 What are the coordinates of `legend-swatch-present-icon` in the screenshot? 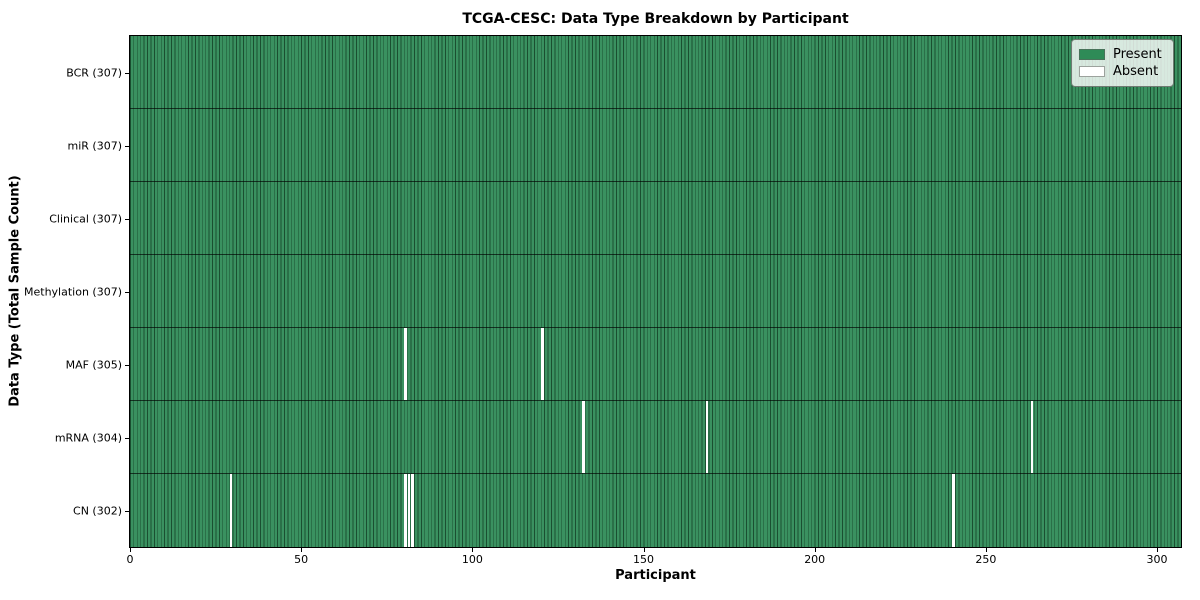 It's located at (1092, 54).